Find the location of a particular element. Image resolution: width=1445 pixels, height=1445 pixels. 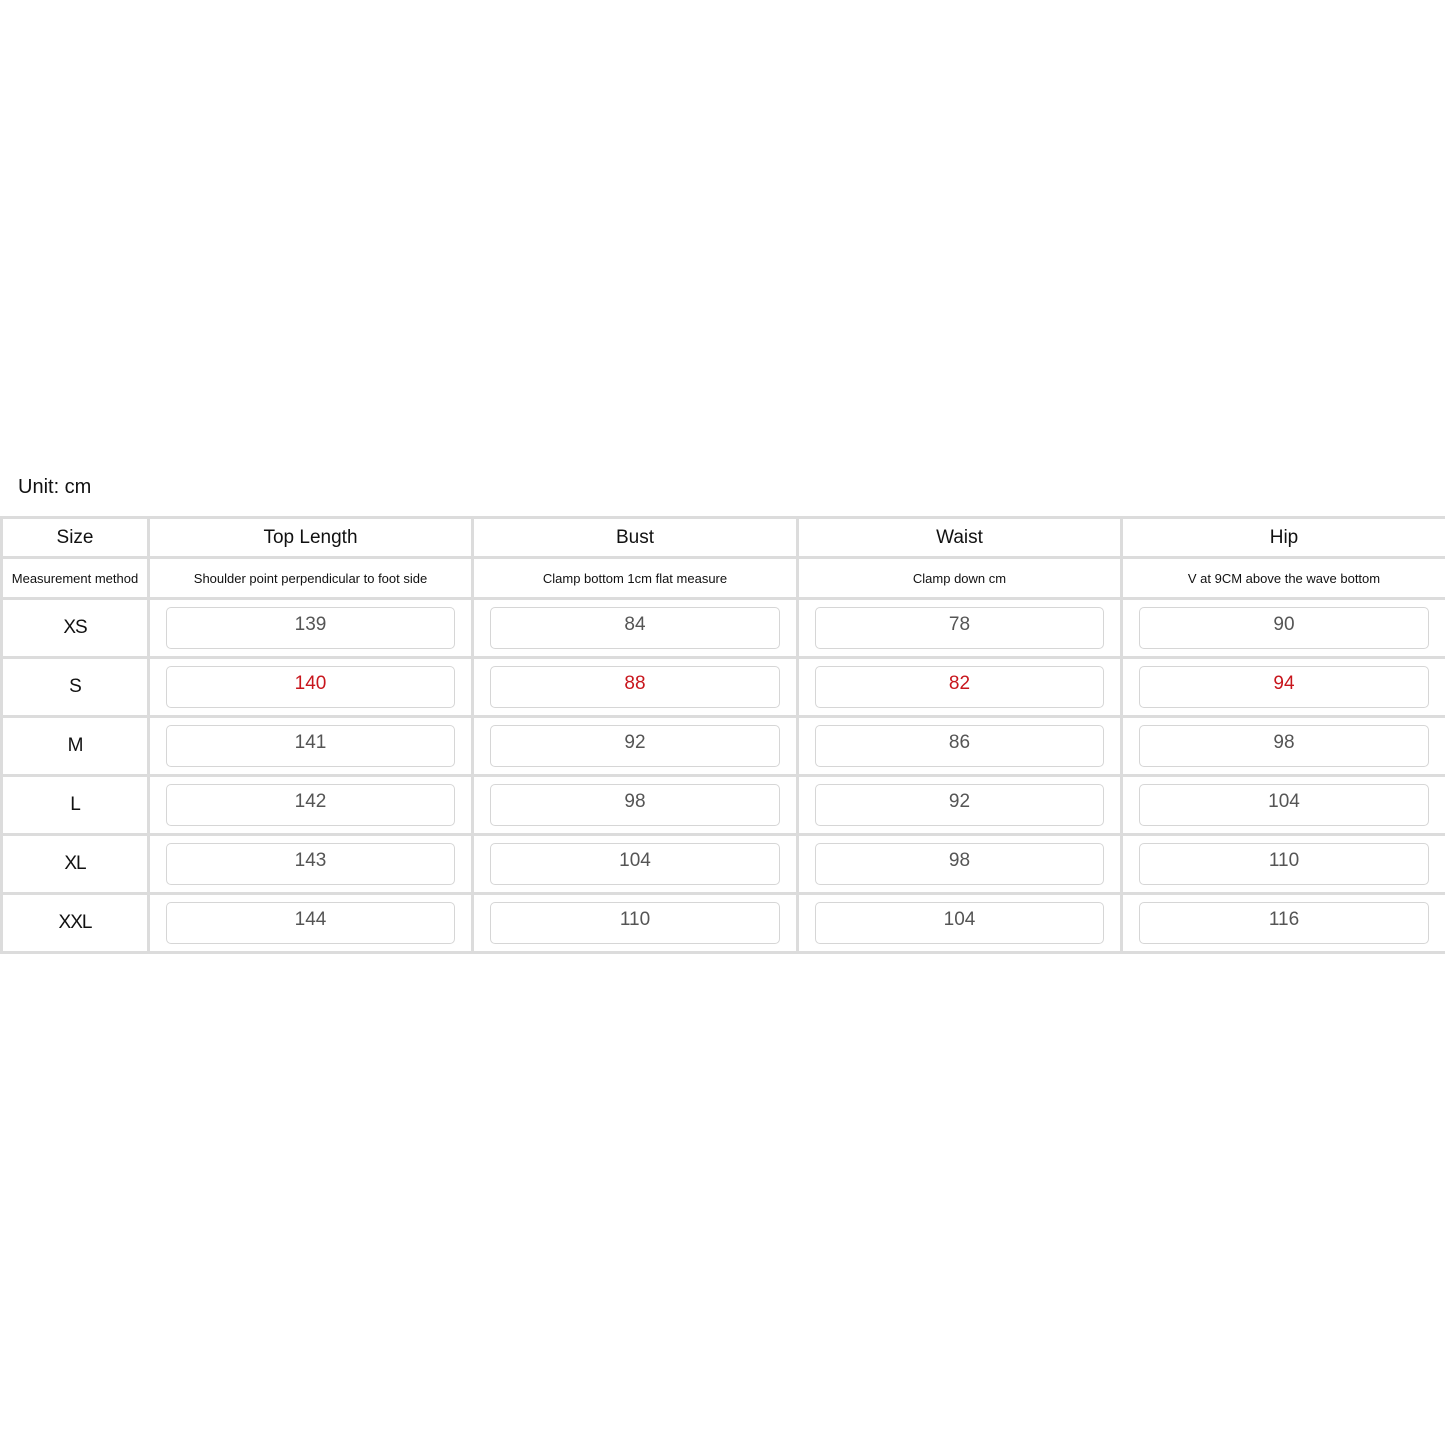

table-row: S 140 88 82 94 is located at coordinates (722, 687).